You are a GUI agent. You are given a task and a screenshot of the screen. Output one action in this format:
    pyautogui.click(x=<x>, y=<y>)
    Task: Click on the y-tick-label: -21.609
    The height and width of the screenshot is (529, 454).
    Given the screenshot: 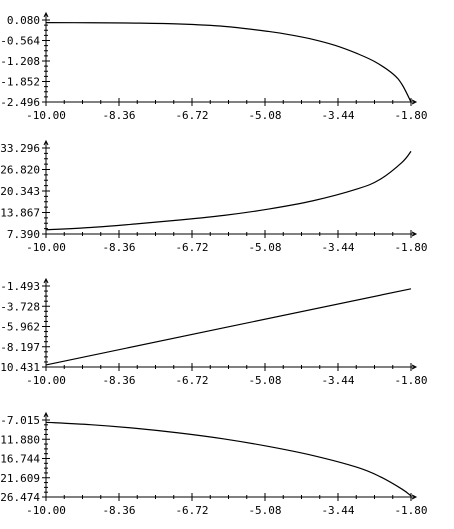 What is the action you would take?
    pyautogui.click(x=20, y=478)
    